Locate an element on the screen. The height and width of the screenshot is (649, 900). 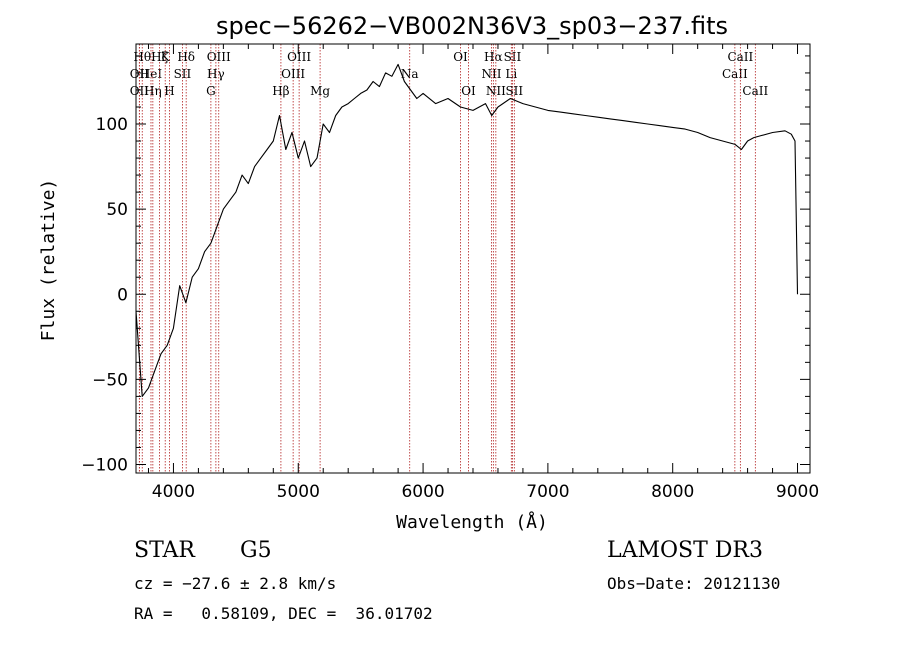
spectral-line-label: Hβ is located at coordinates (280, 91).